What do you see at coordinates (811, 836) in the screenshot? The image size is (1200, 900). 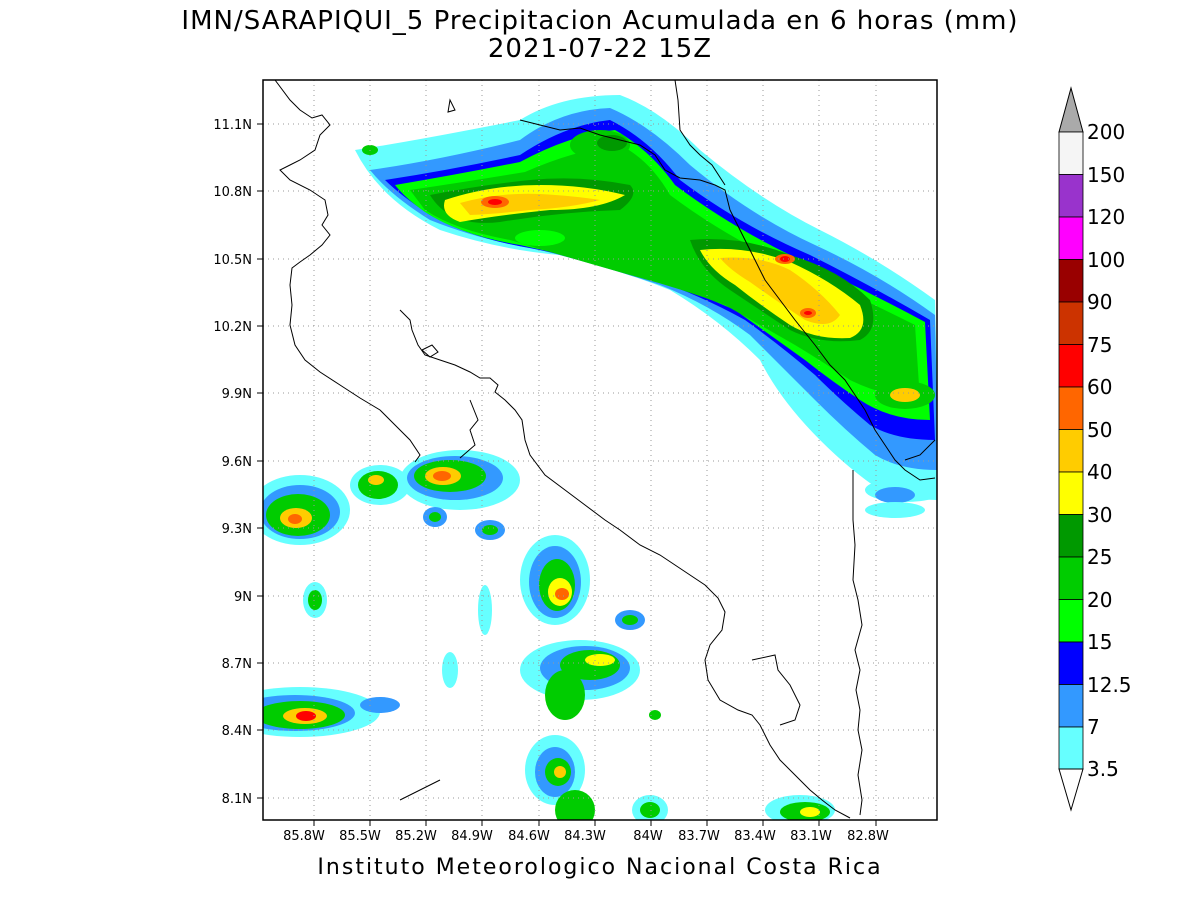 I see `lon-label: 83.1W` at bounding box center [811, 836].